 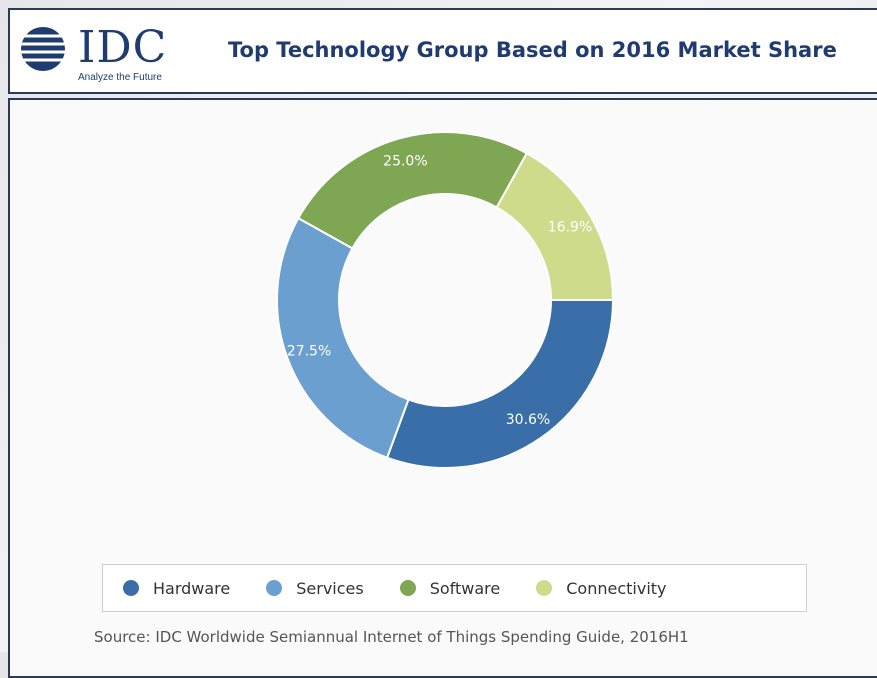 What do you see at coordinates (131, 588) in the screenshot?
I see `legend-dot-hardware` at bounding box center [131, 588].